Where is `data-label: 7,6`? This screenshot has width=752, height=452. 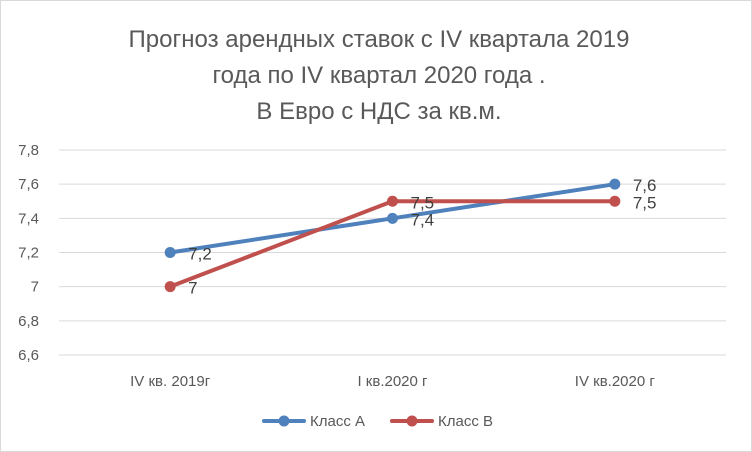 data-label: 7,6 is located at coordinates (645, 185).